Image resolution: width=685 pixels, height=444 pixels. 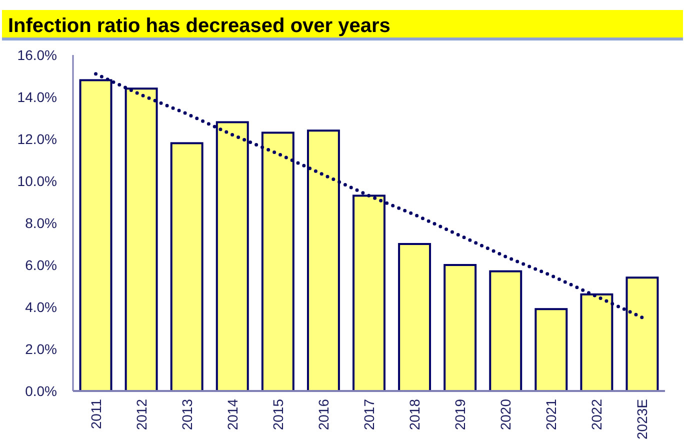 I want to click on y-tick-label: 6.0%, so click(x=41, y=264).